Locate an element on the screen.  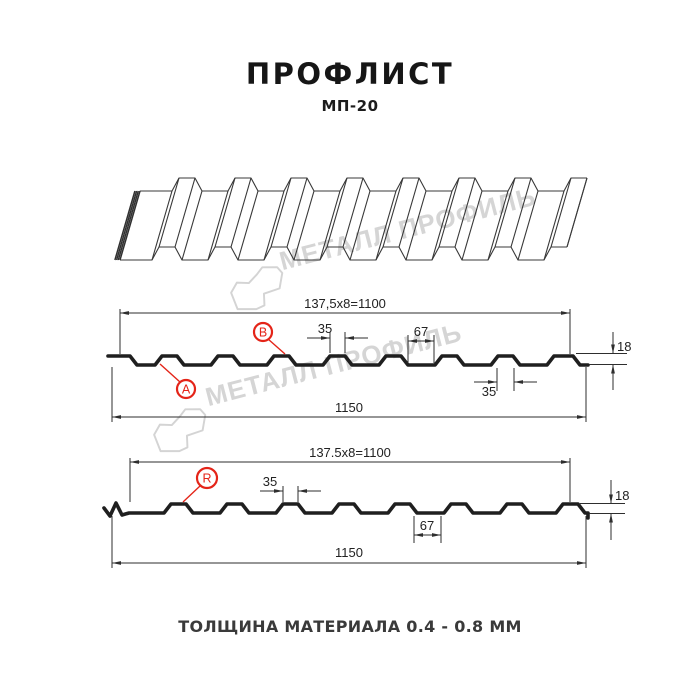
sheet-3d-view is located at coordinates (351, 219).